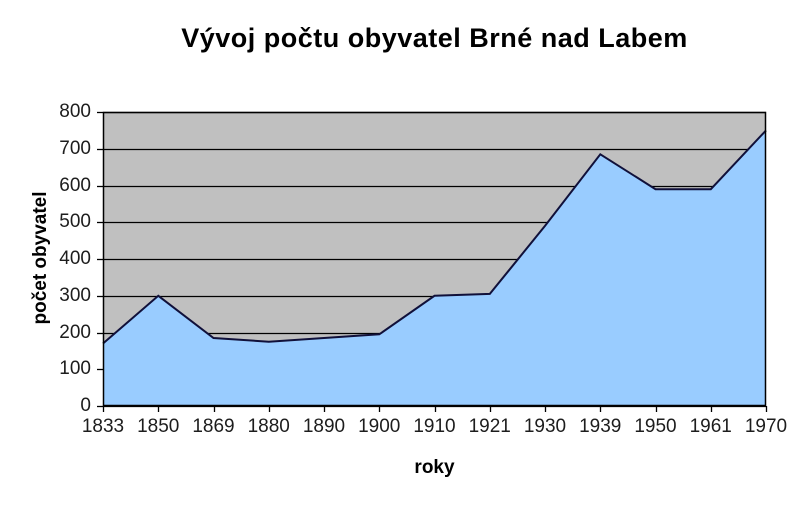  I want to click on y-tick-label: 600, so click(75, 185).